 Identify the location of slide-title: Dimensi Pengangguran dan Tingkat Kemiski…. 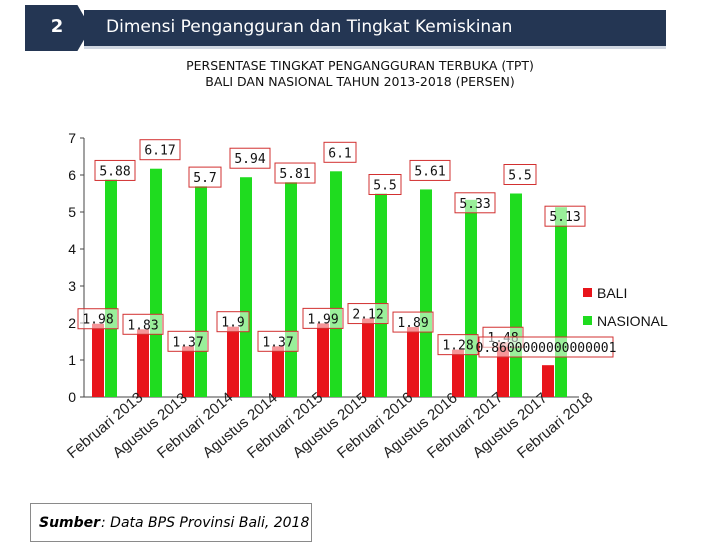
(309, 27).